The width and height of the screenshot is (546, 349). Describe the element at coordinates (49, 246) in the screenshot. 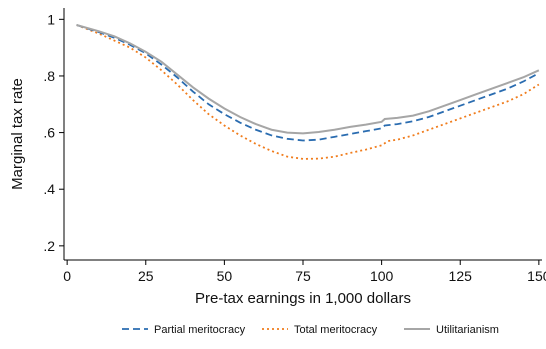

I see `y-tick-label: .2` at that location.